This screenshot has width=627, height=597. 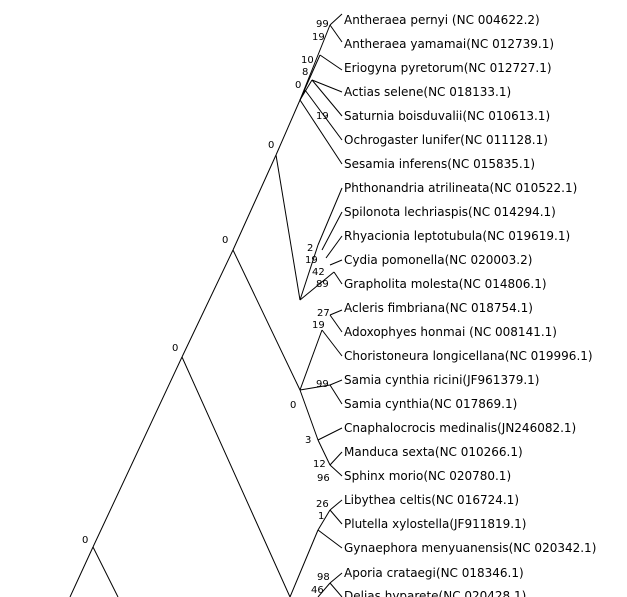 I want to click on support-value: 42, so click(x=318, y=272).